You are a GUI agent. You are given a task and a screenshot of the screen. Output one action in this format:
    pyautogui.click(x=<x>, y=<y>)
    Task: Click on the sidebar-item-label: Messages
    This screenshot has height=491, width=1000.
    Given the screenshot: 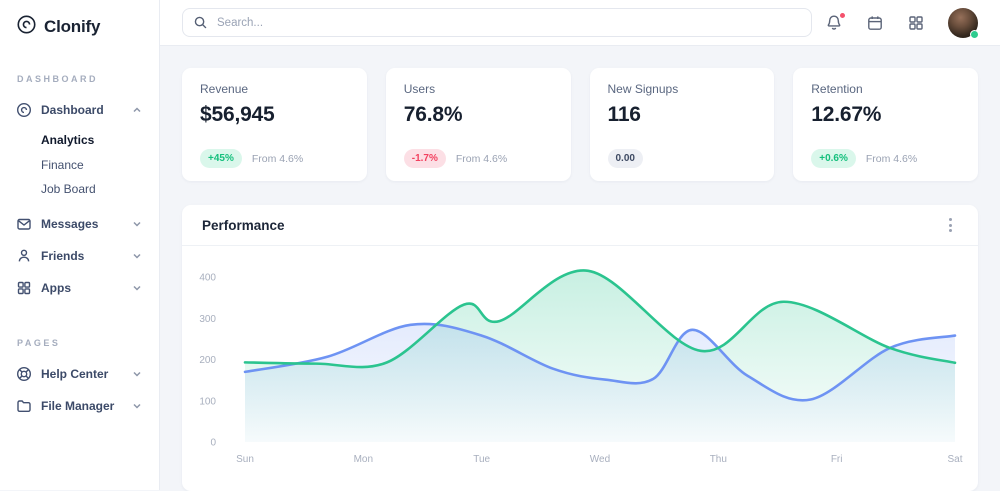 What is the action you would take?
    pyautogui.click(x=86, y=224)
    